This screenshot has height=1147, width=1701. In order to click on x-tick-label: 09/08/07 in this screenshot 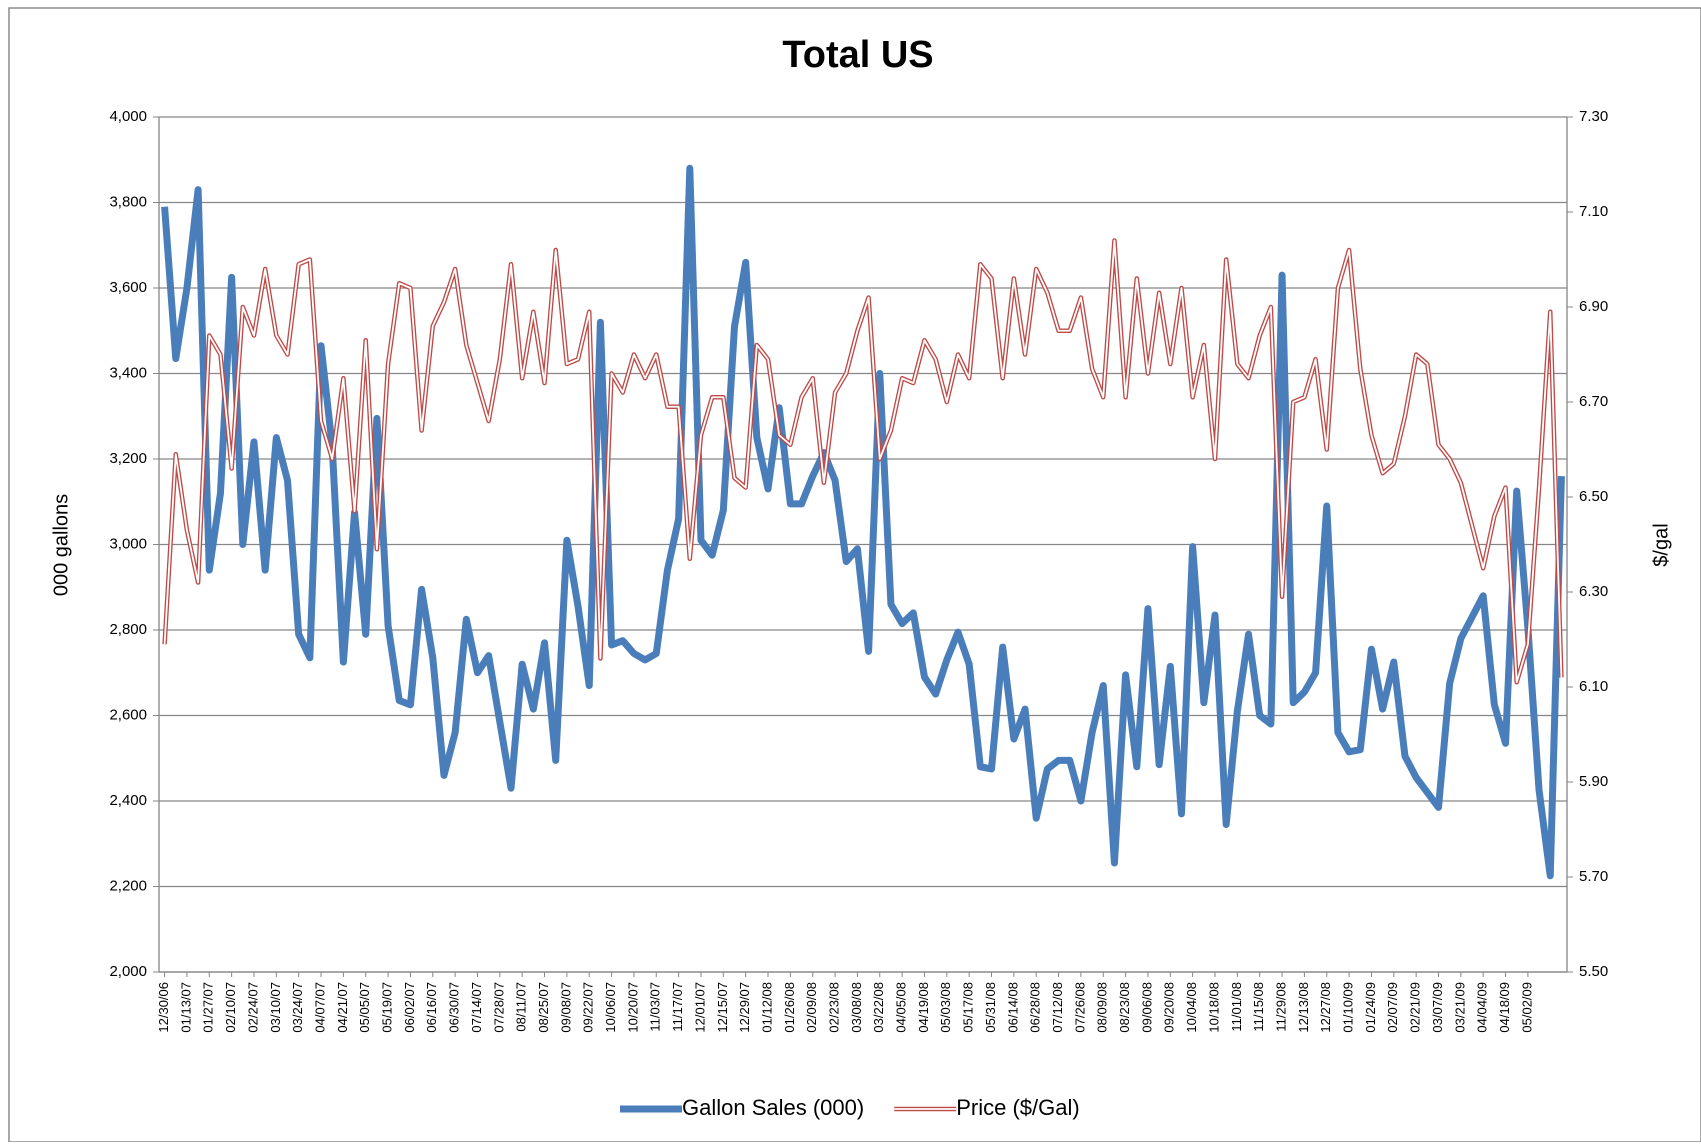, I will do `click(565, 1007)`.